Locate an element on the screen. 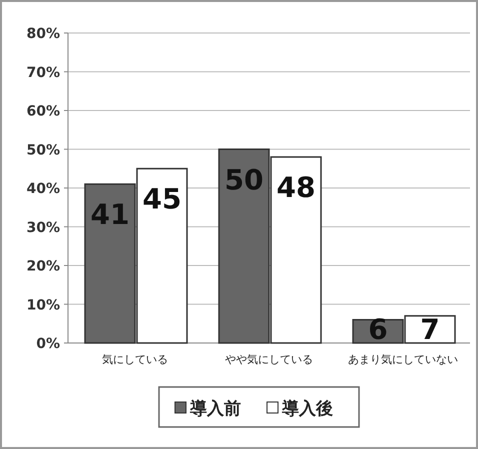 This screenshot has width=478, height=449. x-tick-label: やや気にしている is located at coordinates (269, 359).